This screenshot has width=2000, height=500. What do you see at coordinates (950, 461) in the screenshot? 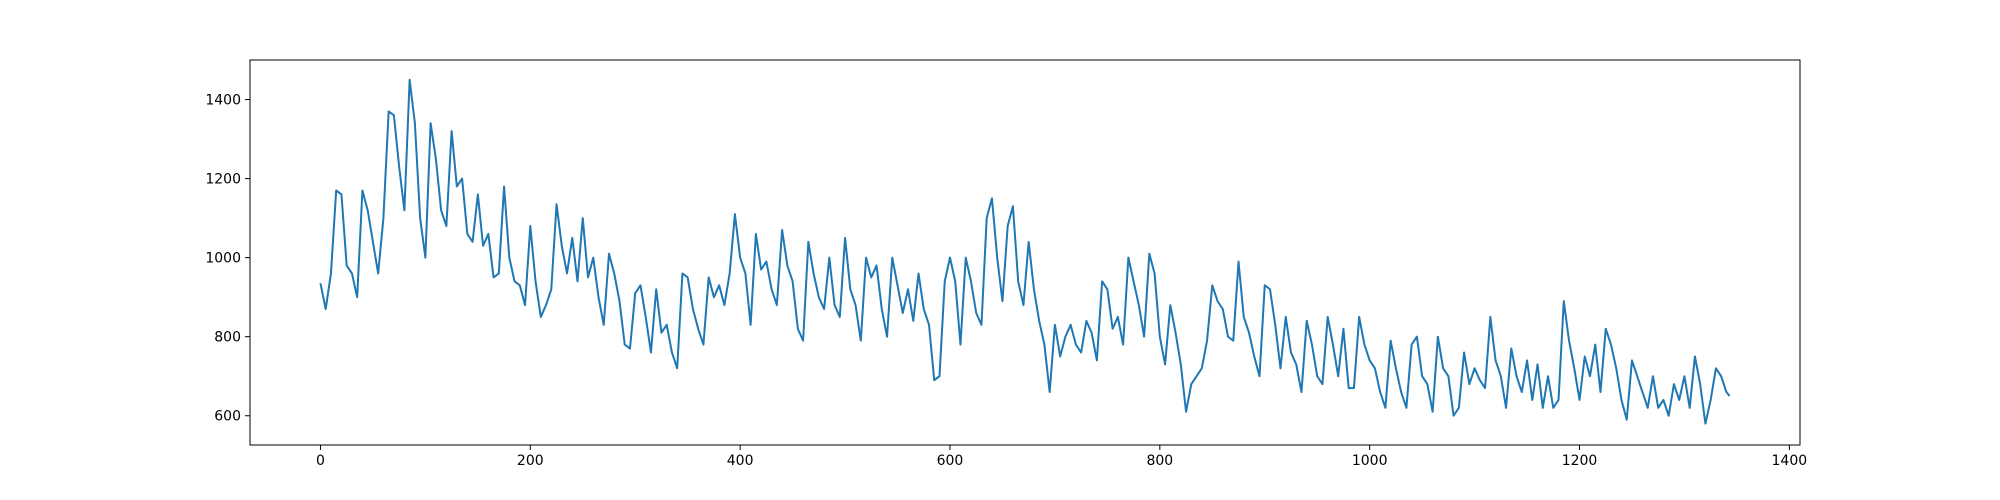
I see `x-tick-label: 600` at bounding box center [950, 461].